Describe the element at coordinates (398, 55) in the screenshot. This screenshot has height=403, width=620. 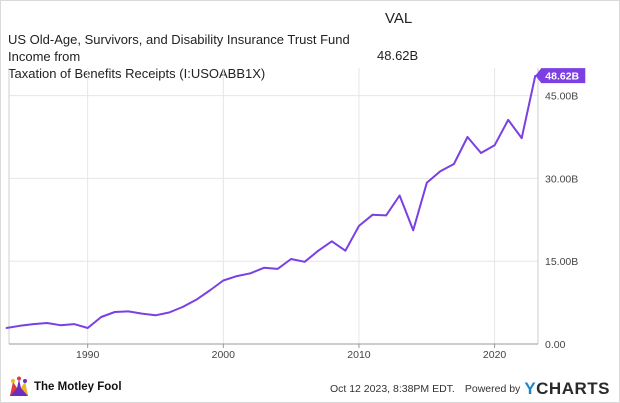
I see `latest-value: 48.62B` at that location.